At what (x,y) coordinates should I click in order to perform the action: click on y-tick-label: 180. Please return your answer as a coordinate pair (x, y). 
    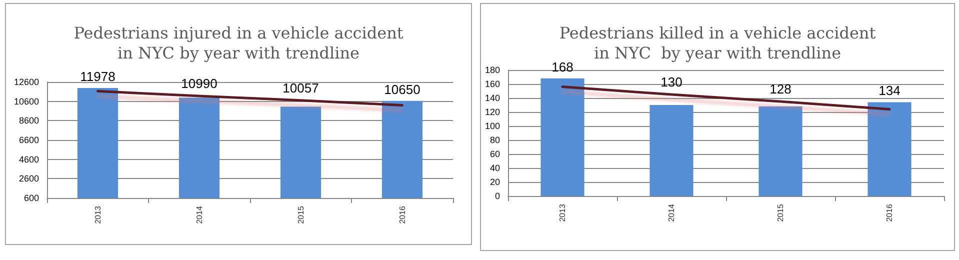
    Looking at the image, I should click on (492, 70).